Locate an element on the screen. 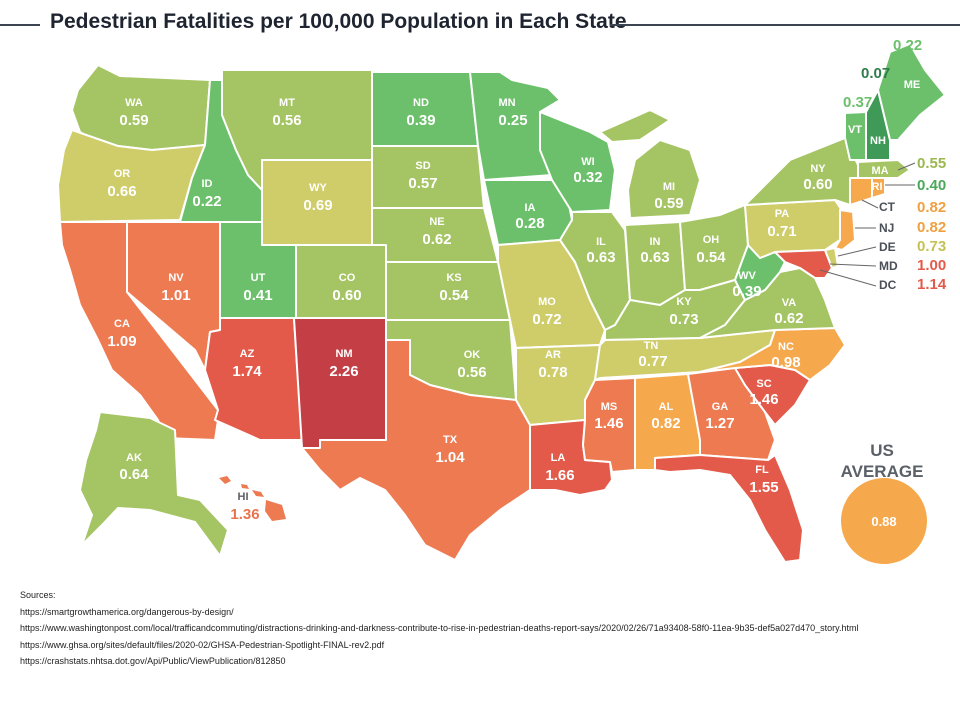 The image size is (960, 716). state-ms: MS 1.46 is located at coordinates (609, 425).